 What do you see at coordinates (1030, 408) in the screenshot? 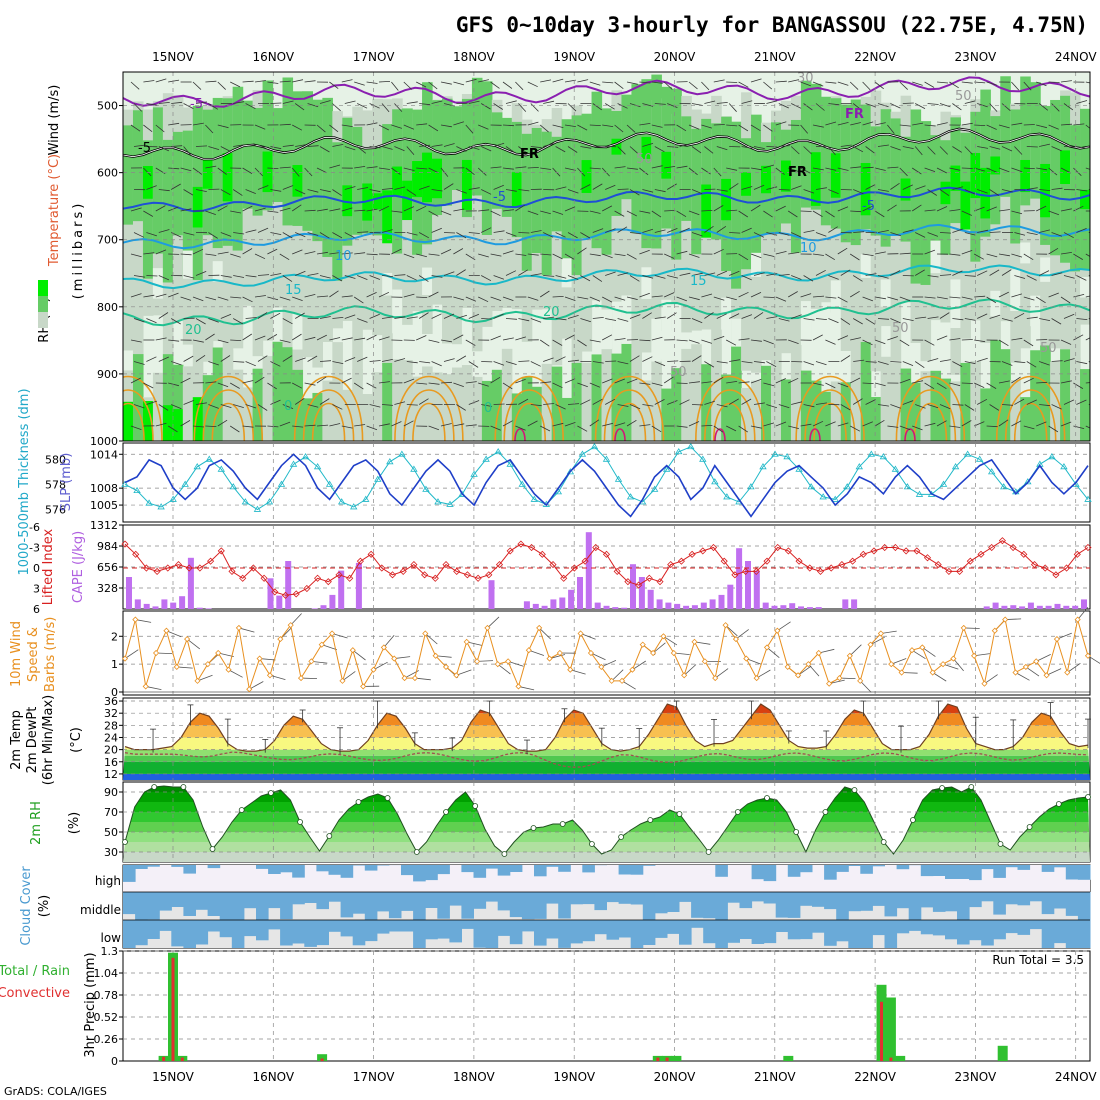
I see `warm-isotherm` at bounding box center [1030, 408].